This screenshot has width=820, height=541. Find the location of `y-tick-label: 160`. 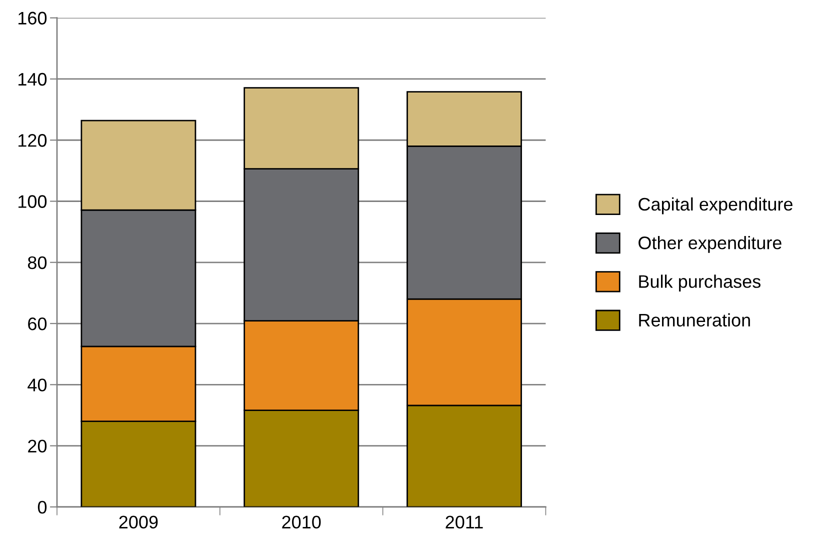

y-tick-label: 160 is located at coordinates (32, 18).